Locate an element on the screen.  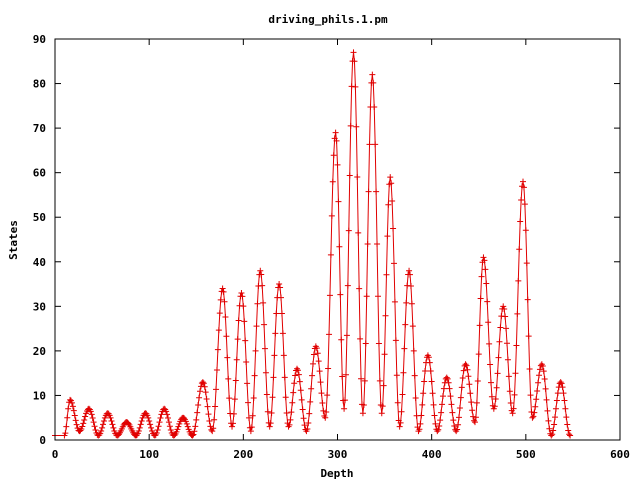
x-tick-label: 400 is located at coordinates (432, 454).